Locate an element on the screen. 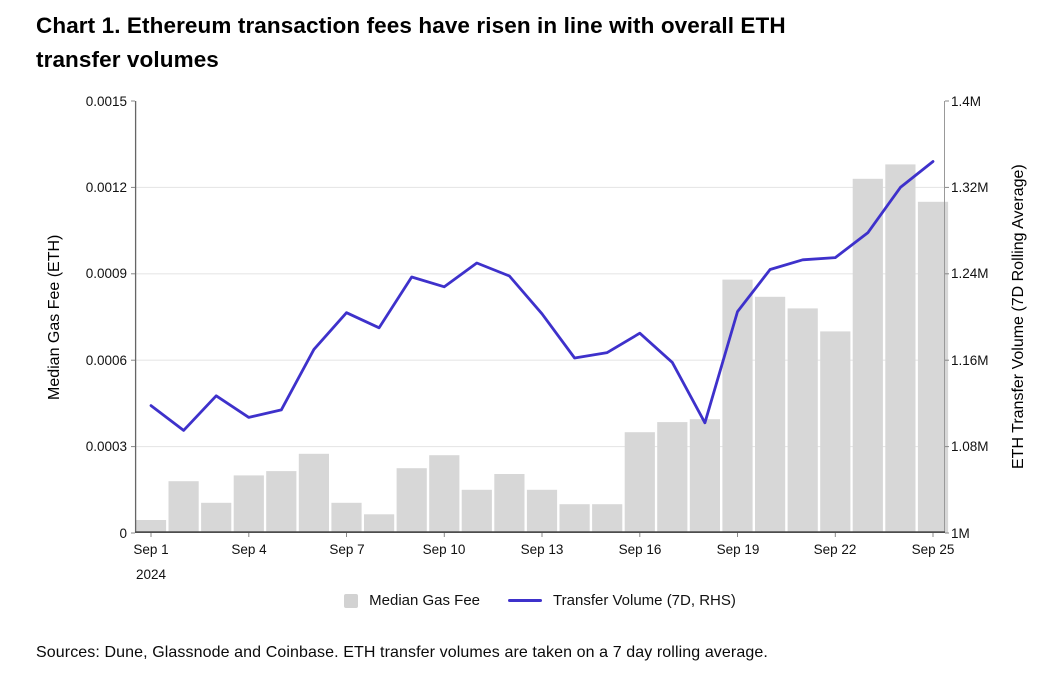 The width and height of the screenshot is (1054, 675). left-axis-tick-label: 0.0003 is located at coordinates (106, 446).